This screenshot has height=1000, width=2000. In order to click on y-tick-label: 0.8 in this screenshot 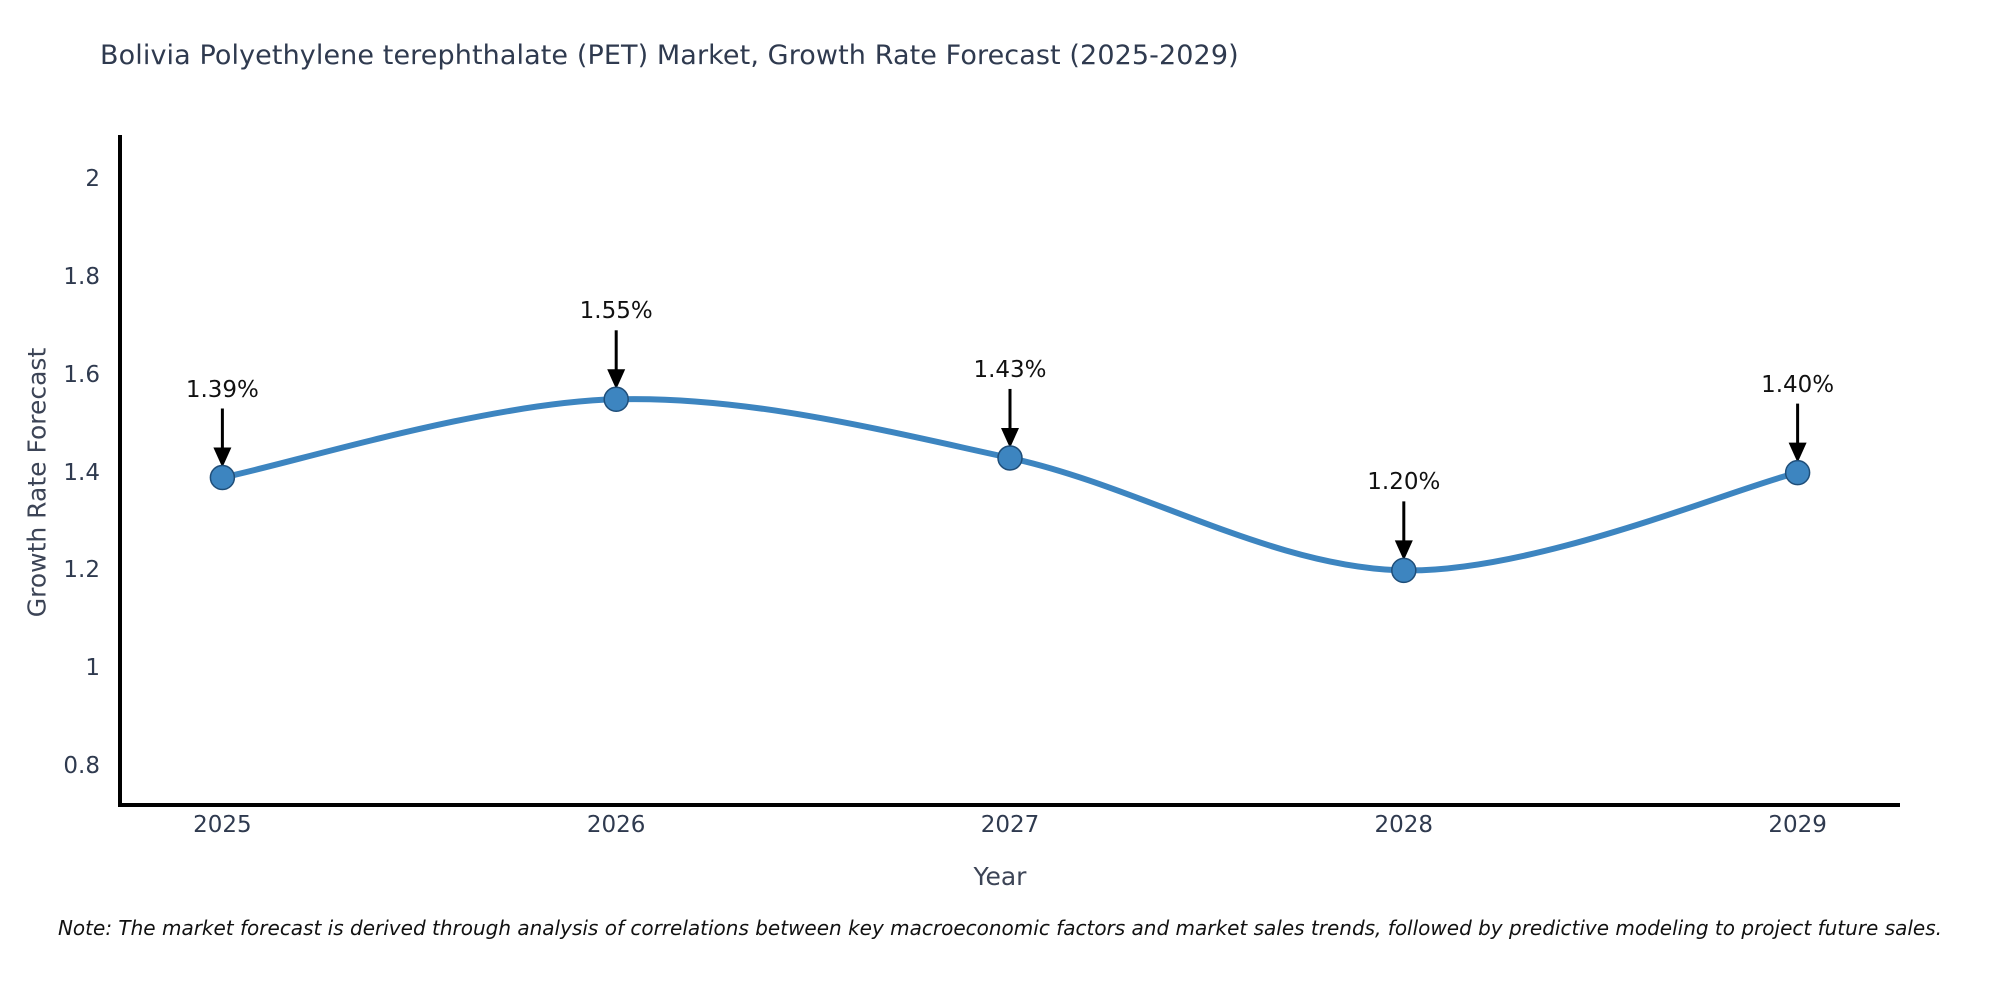, I will do `click(81, 765)`.